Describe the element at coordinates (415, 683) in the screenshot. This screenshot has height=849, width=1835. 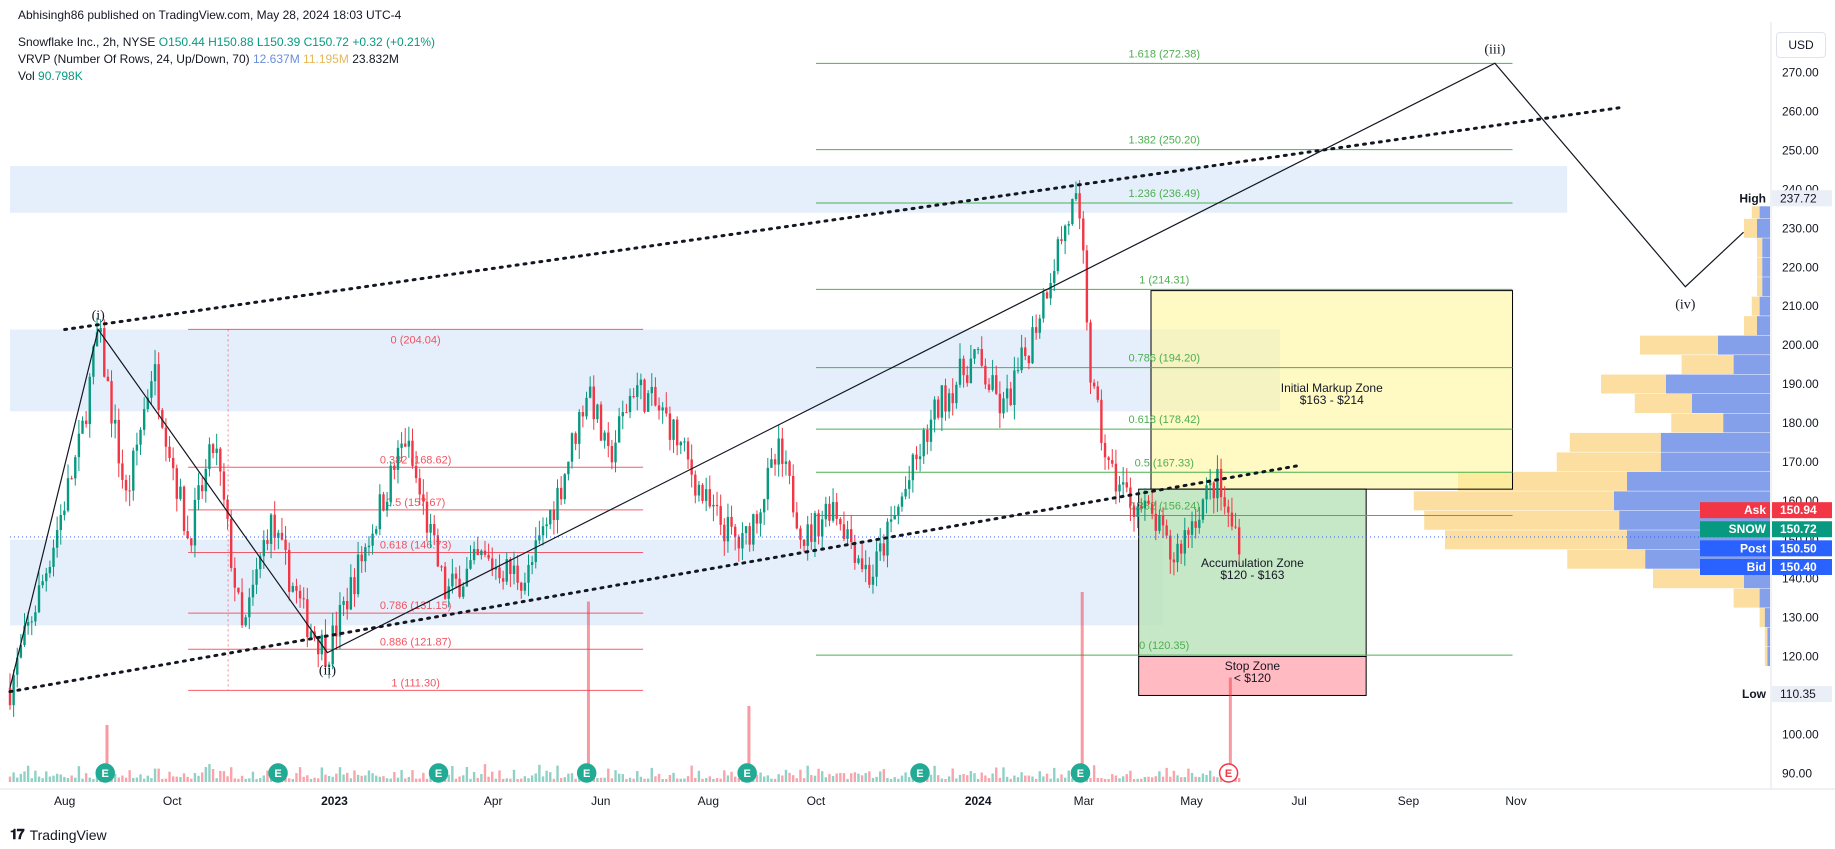
I see `fib-ret-label-6: 1 (111.30)` at that location.